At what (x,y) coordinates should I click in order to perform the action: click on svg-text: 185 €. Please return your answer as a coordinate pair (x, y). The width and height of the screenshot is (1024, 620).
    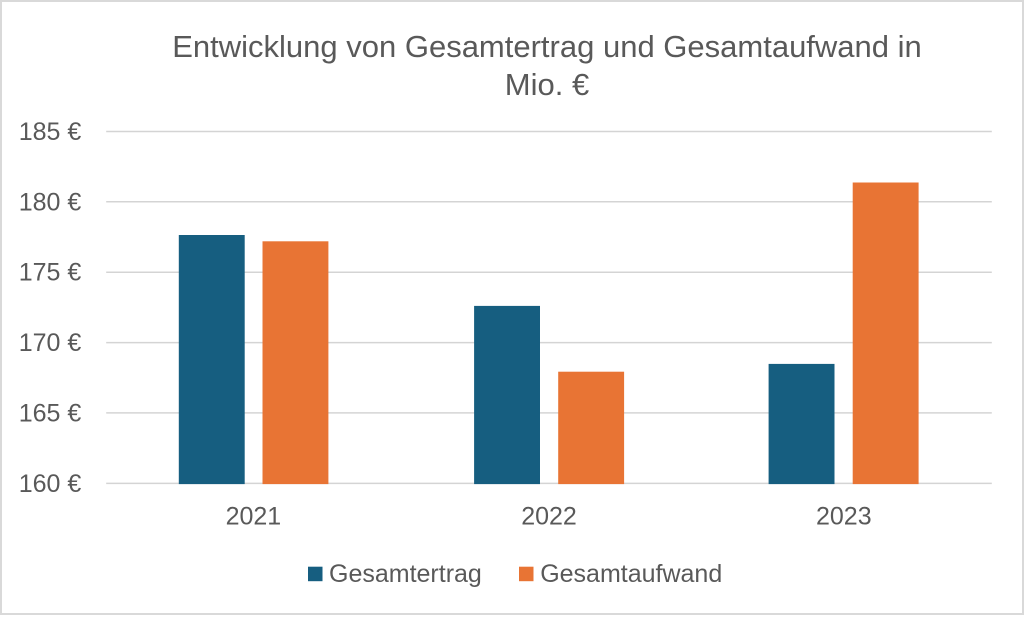
    Looking at the image, I should click on (50, 132).